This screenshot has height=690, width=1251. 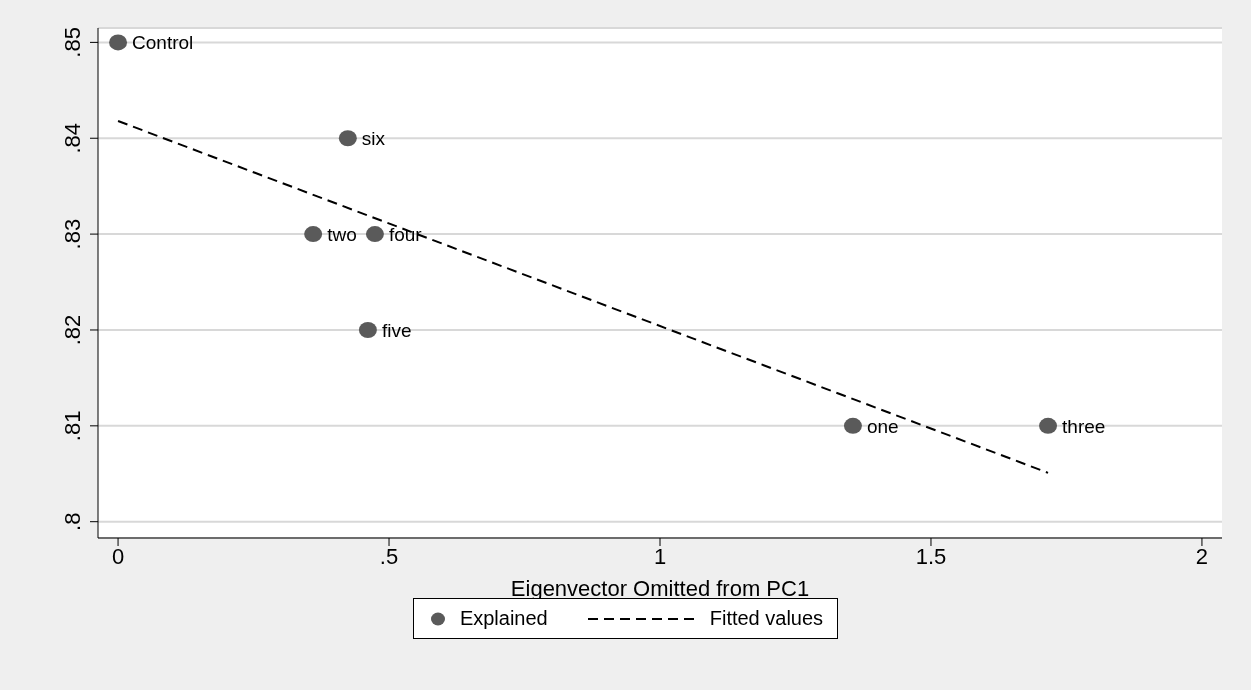 I want to click on y-tick-label: .84, so click(x=72, y=138).